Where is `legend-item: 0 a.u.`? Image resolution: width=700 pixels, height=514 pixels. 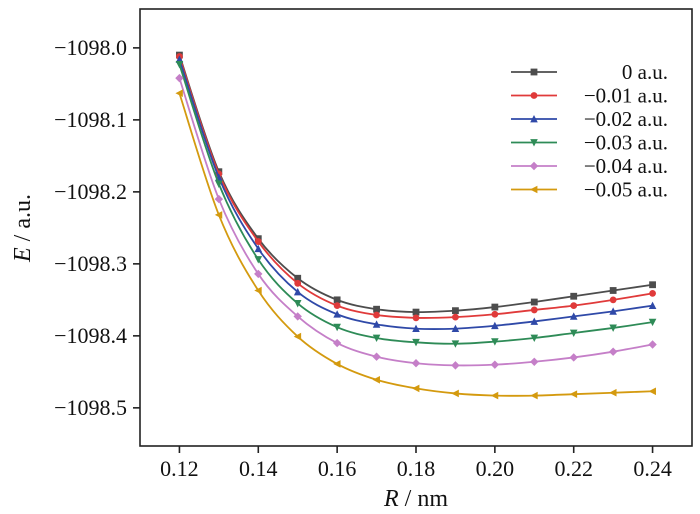
legend-item: 0 a.u. is located at coordinates (589, 72).